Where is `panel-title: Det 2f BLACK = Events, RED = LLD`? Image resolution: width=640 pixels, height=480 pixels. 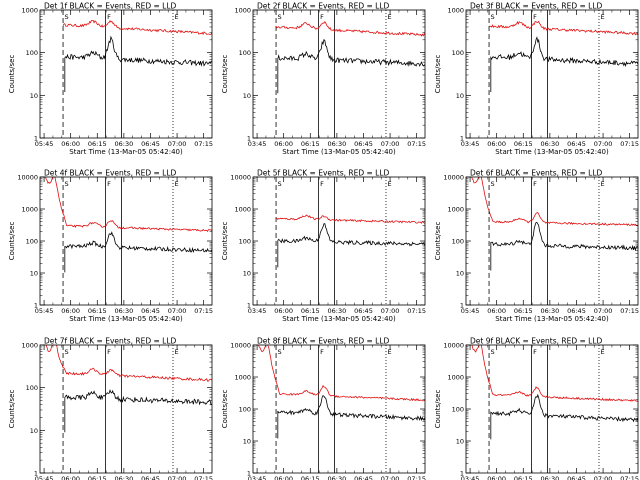 panel-title: Det 2f BLACK = Events, RED = LLD is located at coordinates (323, 6).